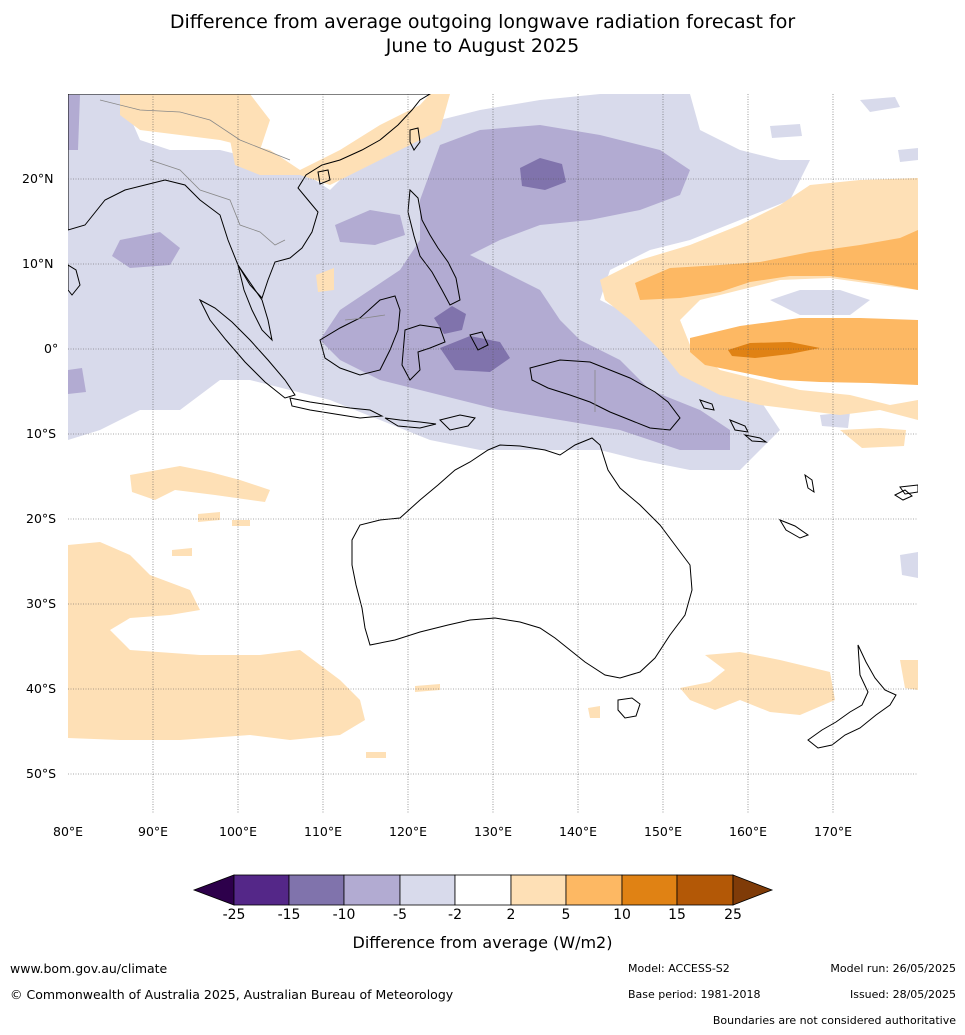 The image size is (965, 1035). I want to click on tasmania-coastline, so click(629, 708).